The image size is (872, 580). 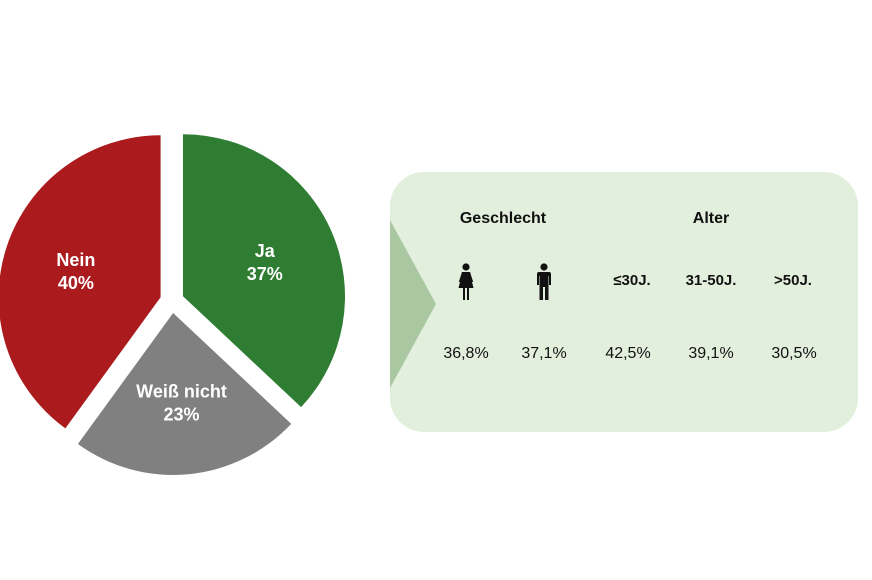 I want to click on value-male: 37,1%, so click(x=544, y=353).